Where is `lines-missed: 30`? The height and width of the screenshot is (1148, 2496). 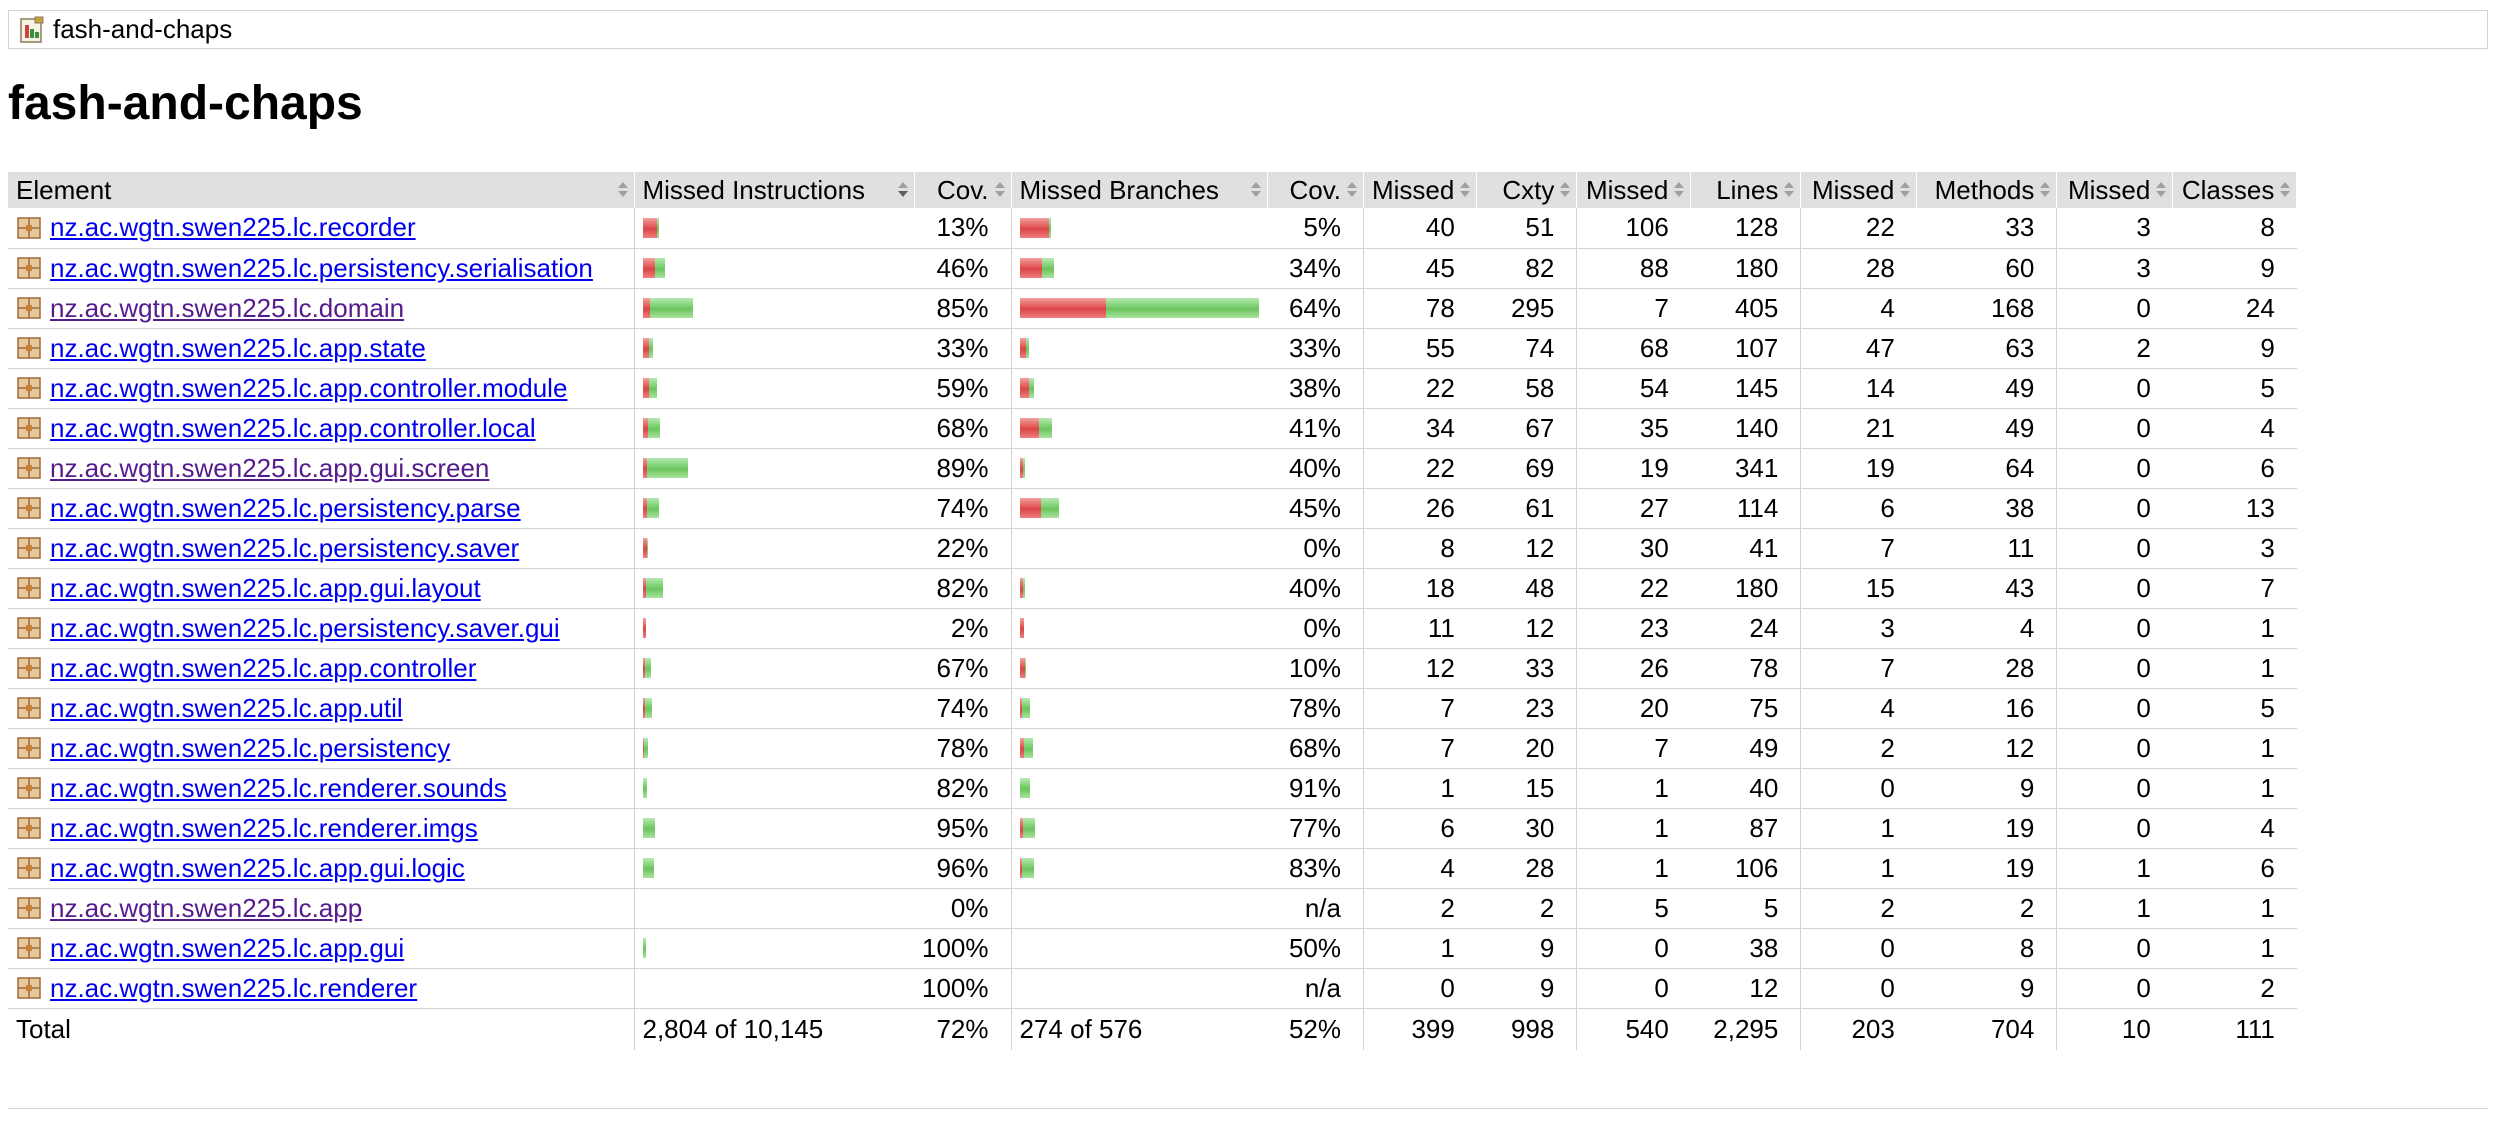
lines-missed: 30 is located at coordinates (1633, 548).